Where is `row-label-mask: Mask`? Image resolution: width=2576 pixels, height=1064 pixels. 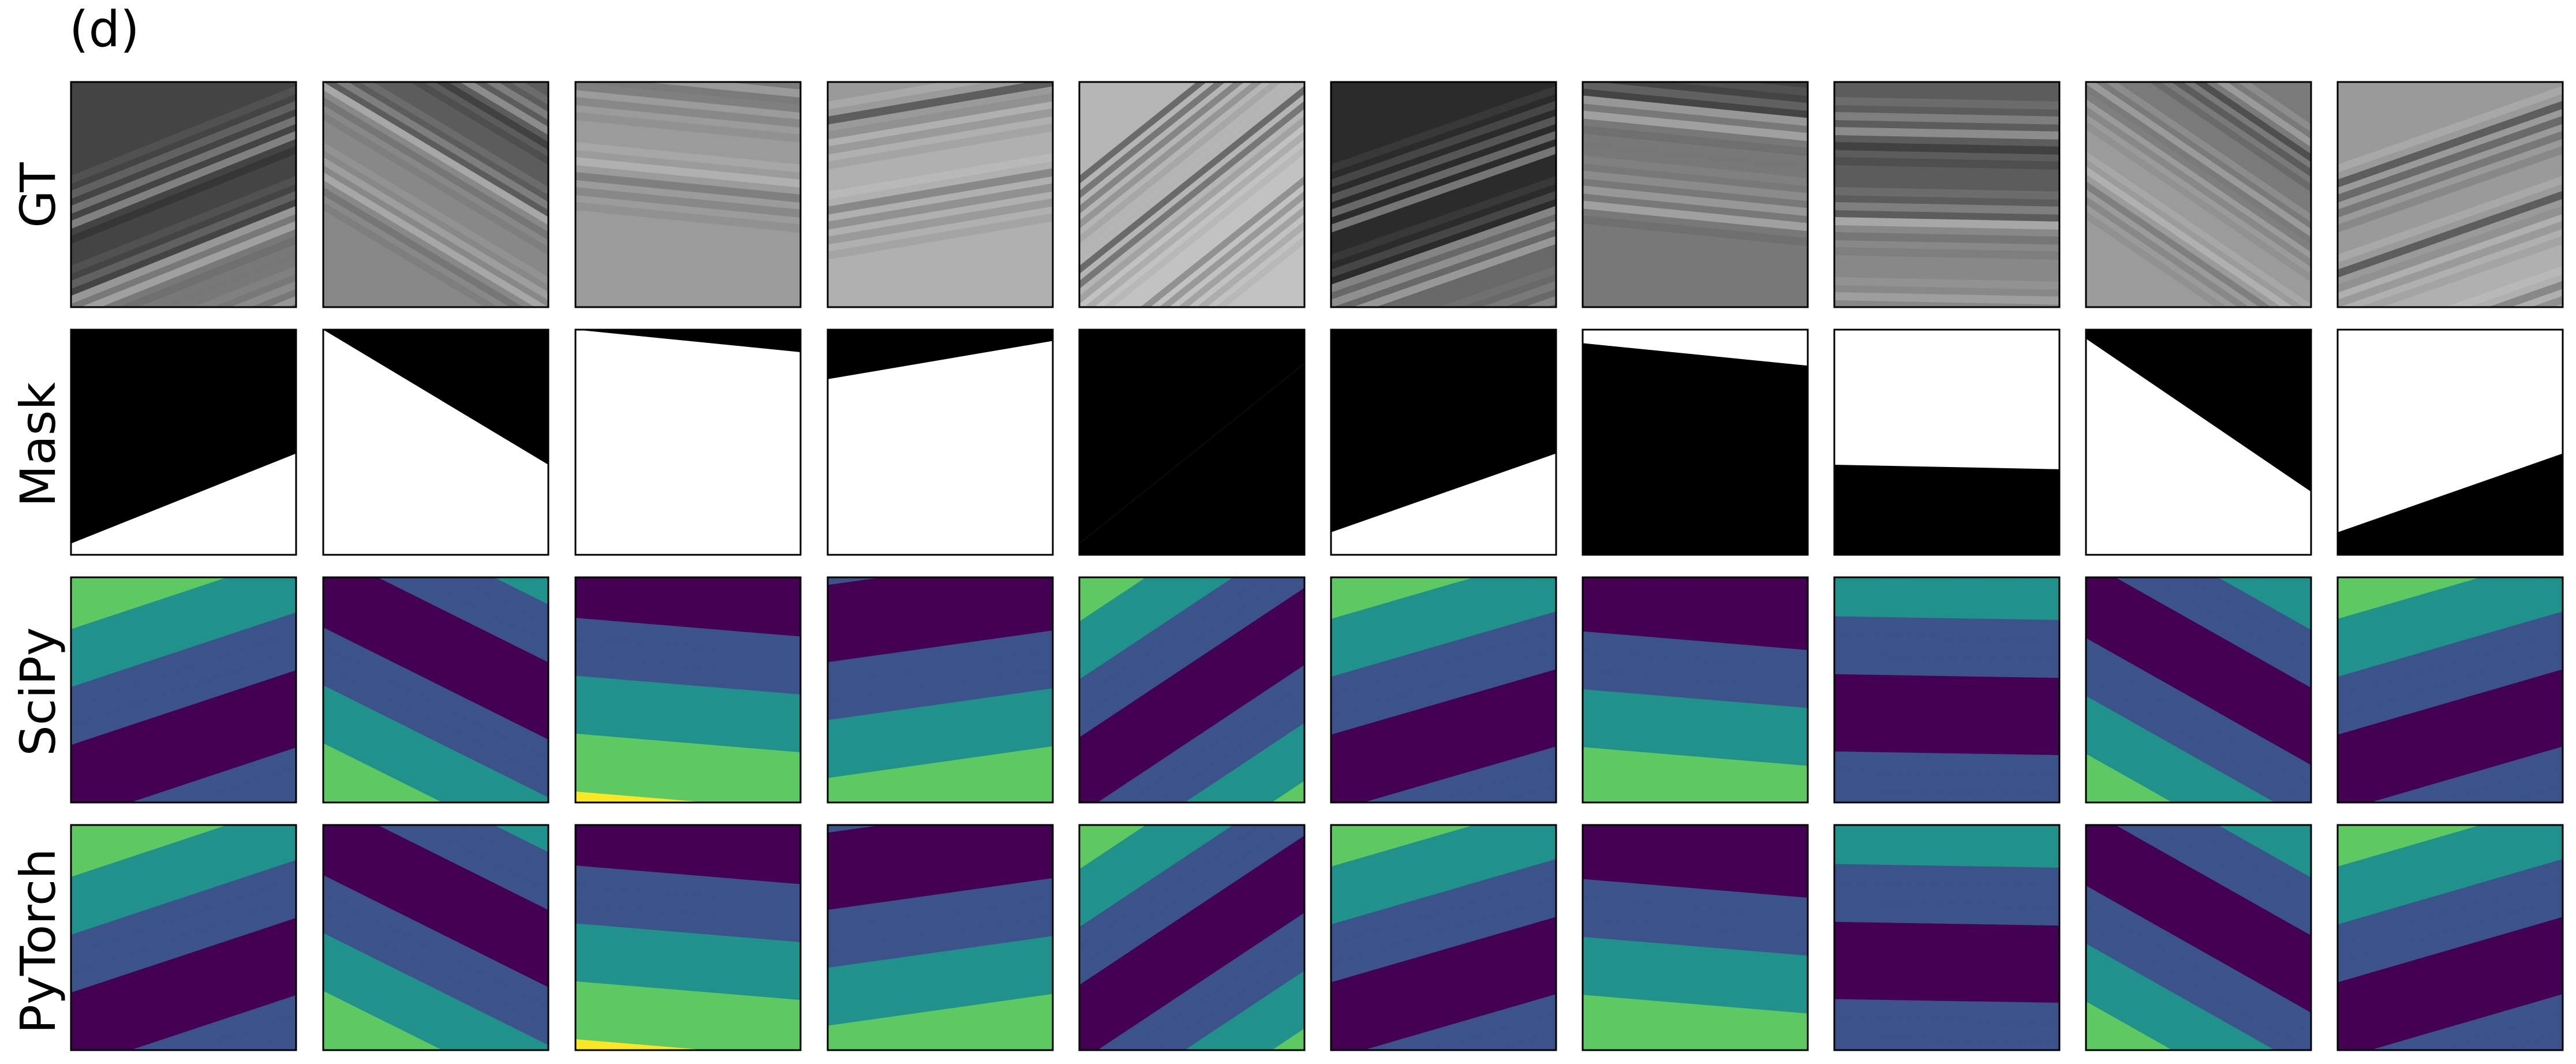 row-label-mask: Mask is located at coordinates (38, 444).